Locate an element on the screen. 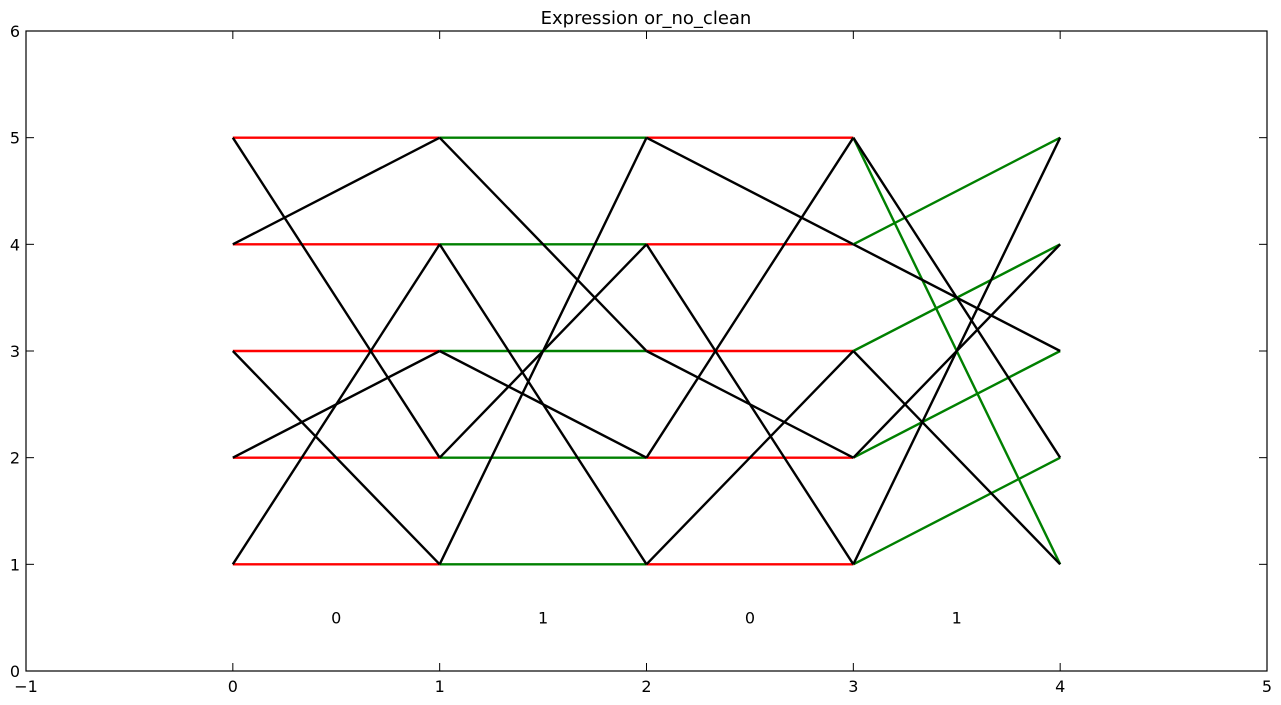  x-tick-label-6: 5 is located at coordinates (1267, 686).